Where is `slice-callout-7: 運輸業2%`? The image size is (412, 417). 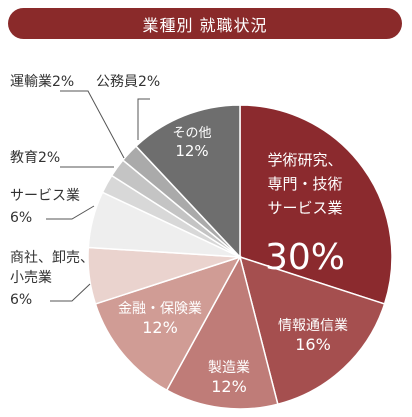 slice-callout-7: 運輸業2% is located at coordinates (67, 116).